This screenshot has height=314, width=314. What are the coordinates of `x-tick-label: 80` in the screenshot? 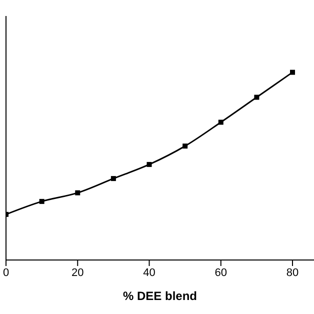 It's located at (292, 272).